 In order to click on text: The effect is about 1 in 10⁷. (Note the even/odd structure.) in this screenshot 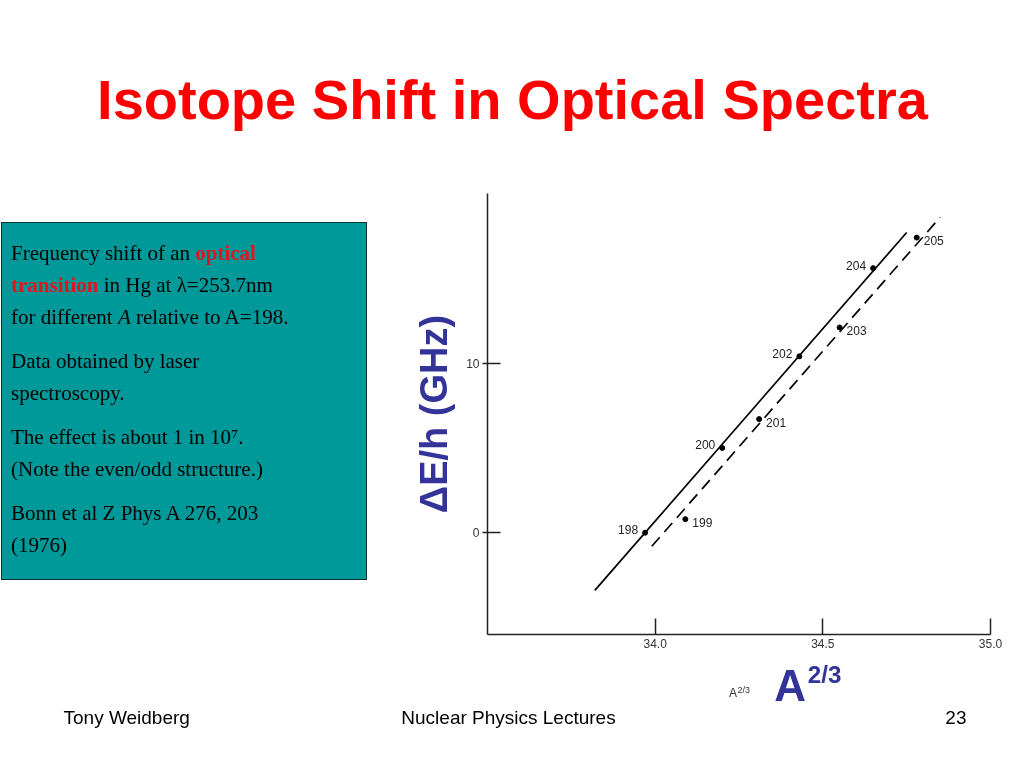, I will do `click(137, 453)`.